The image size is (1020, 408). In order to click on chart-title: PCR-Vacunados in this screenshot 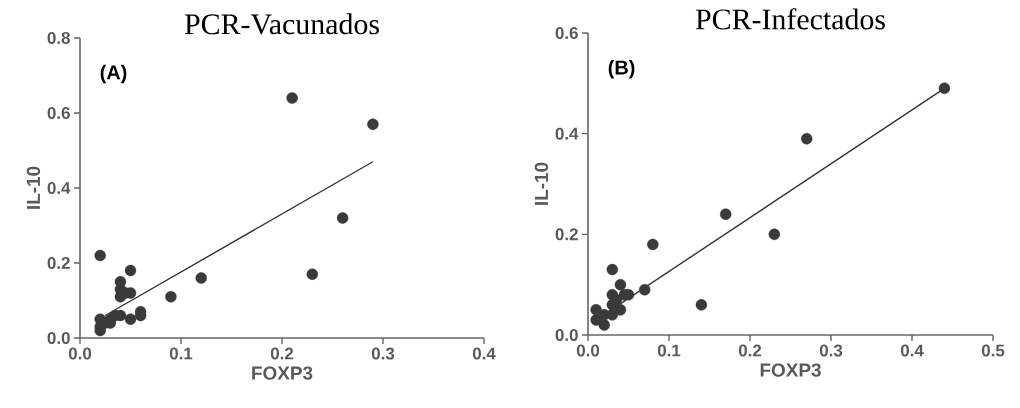, I will do `click(281, 24)`.